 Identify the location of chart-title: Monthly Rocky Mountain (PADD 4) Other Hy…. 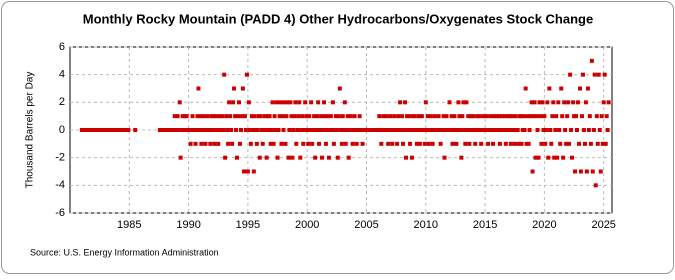
(338, 18).